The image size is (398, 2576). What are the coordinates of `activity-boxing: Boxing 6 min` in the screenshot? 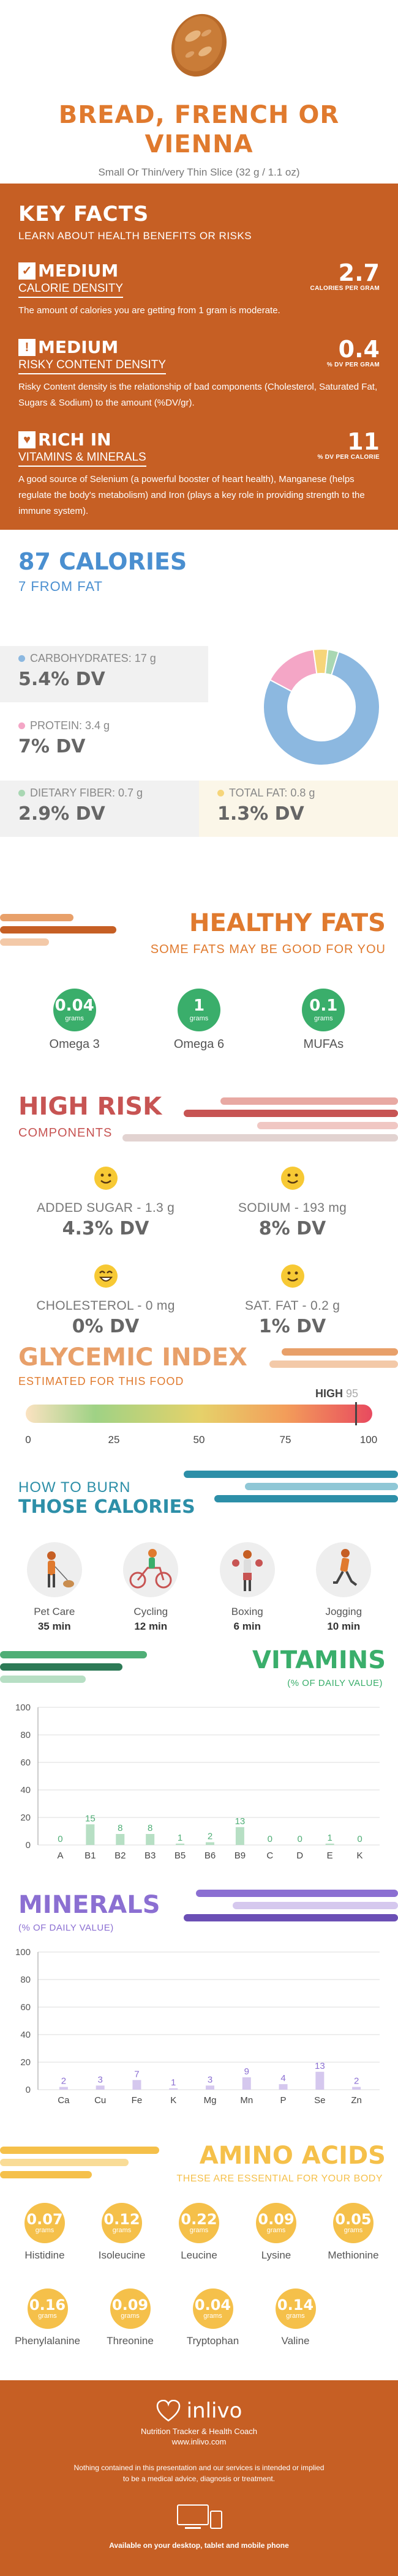 It's located at (248, 1587).